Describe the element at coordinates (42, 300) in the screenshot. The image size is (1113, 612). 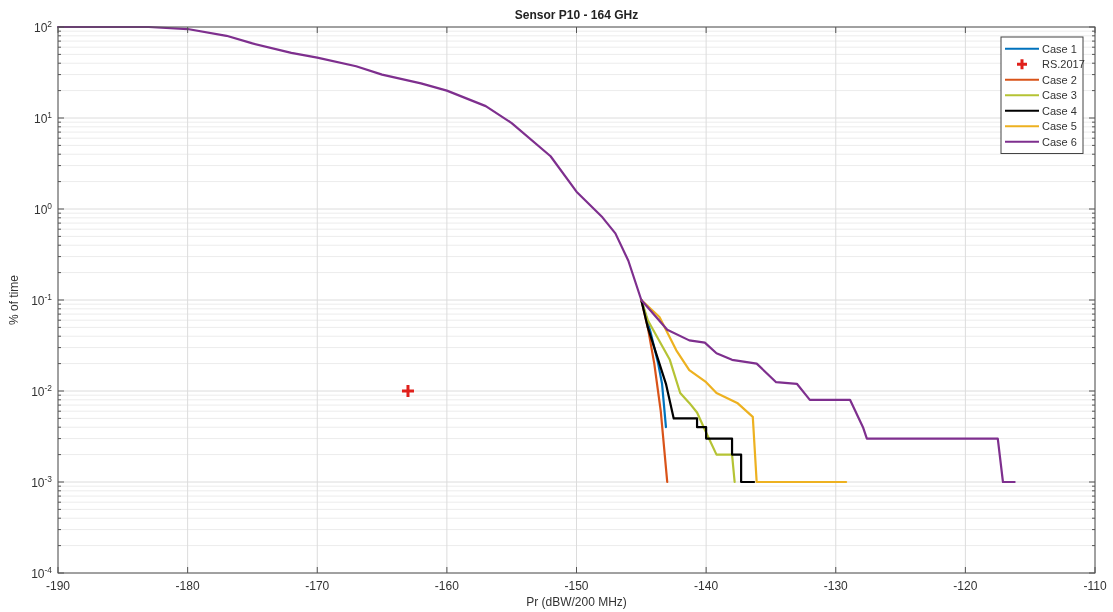
I see `y-tick-label: 10$^{-1}$` at that location.